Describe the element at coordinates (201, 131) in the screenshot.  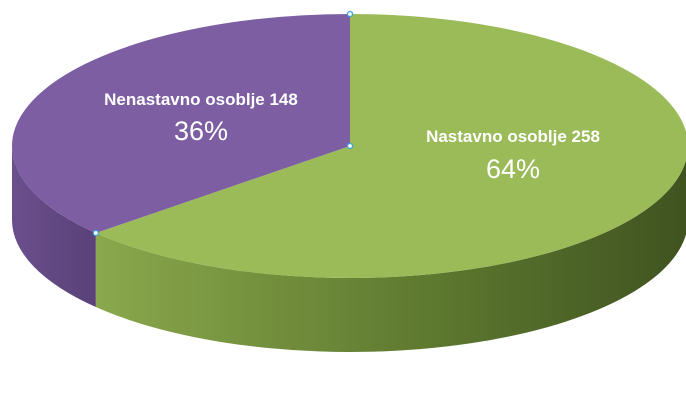
I see `data-label-percent-nenastavno-osoblje: 36%` at that location.